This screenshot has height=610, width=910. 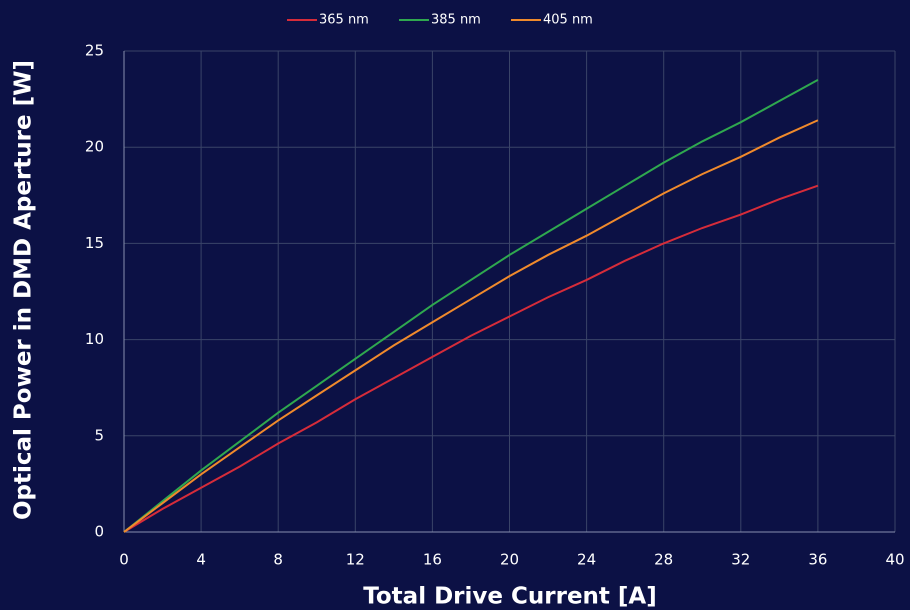 I want to click on y-tick-label: 25, so click(x=94, y=51).